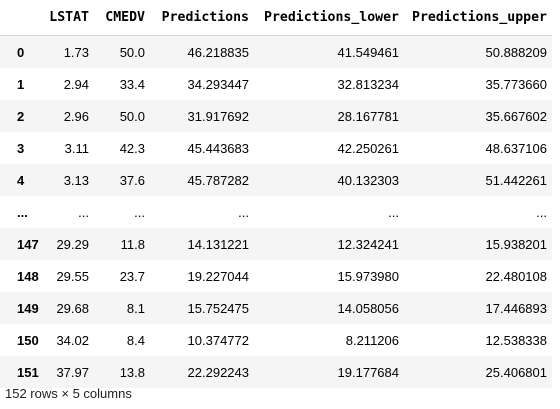  I want to click on table-cell: 42.250261, so click(368, 148).